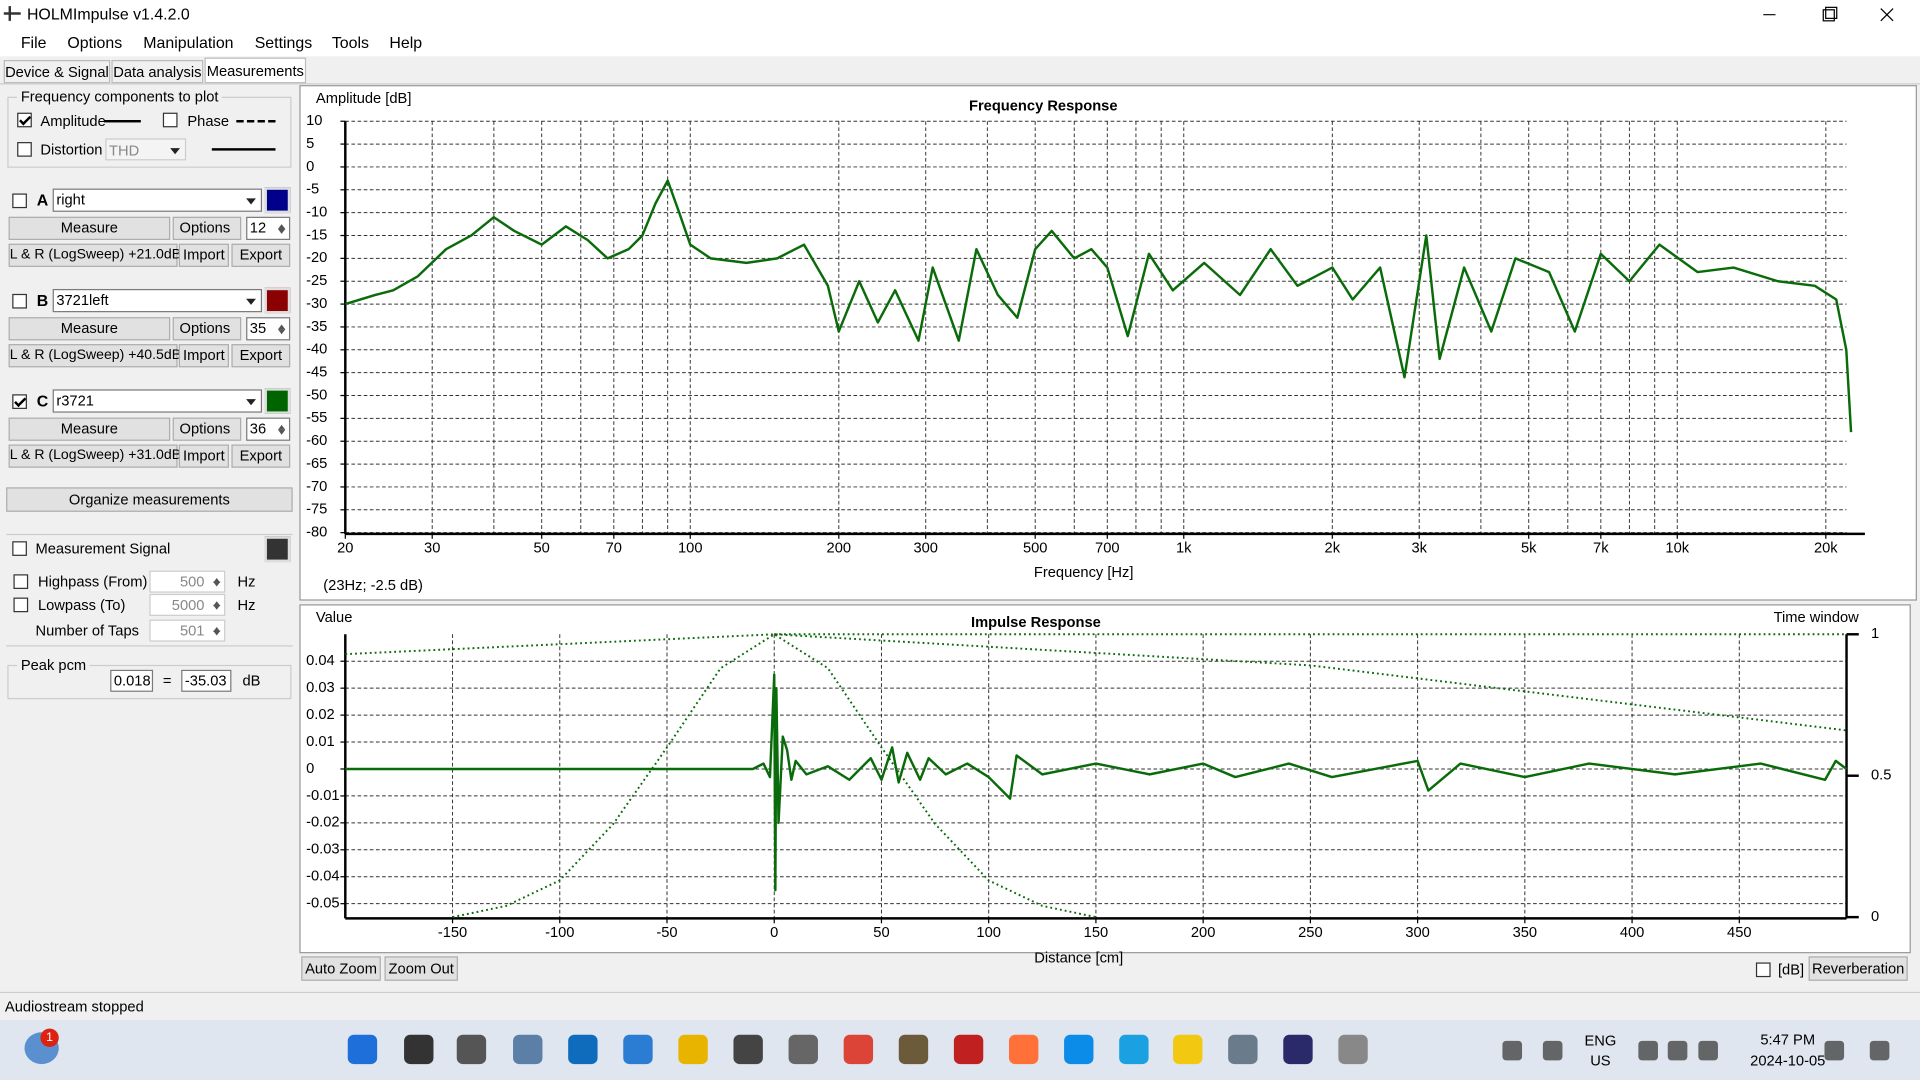  Describe the element at coordinates (57, 72) in the screenshot. I see `tab: Device & Signal` at that location.